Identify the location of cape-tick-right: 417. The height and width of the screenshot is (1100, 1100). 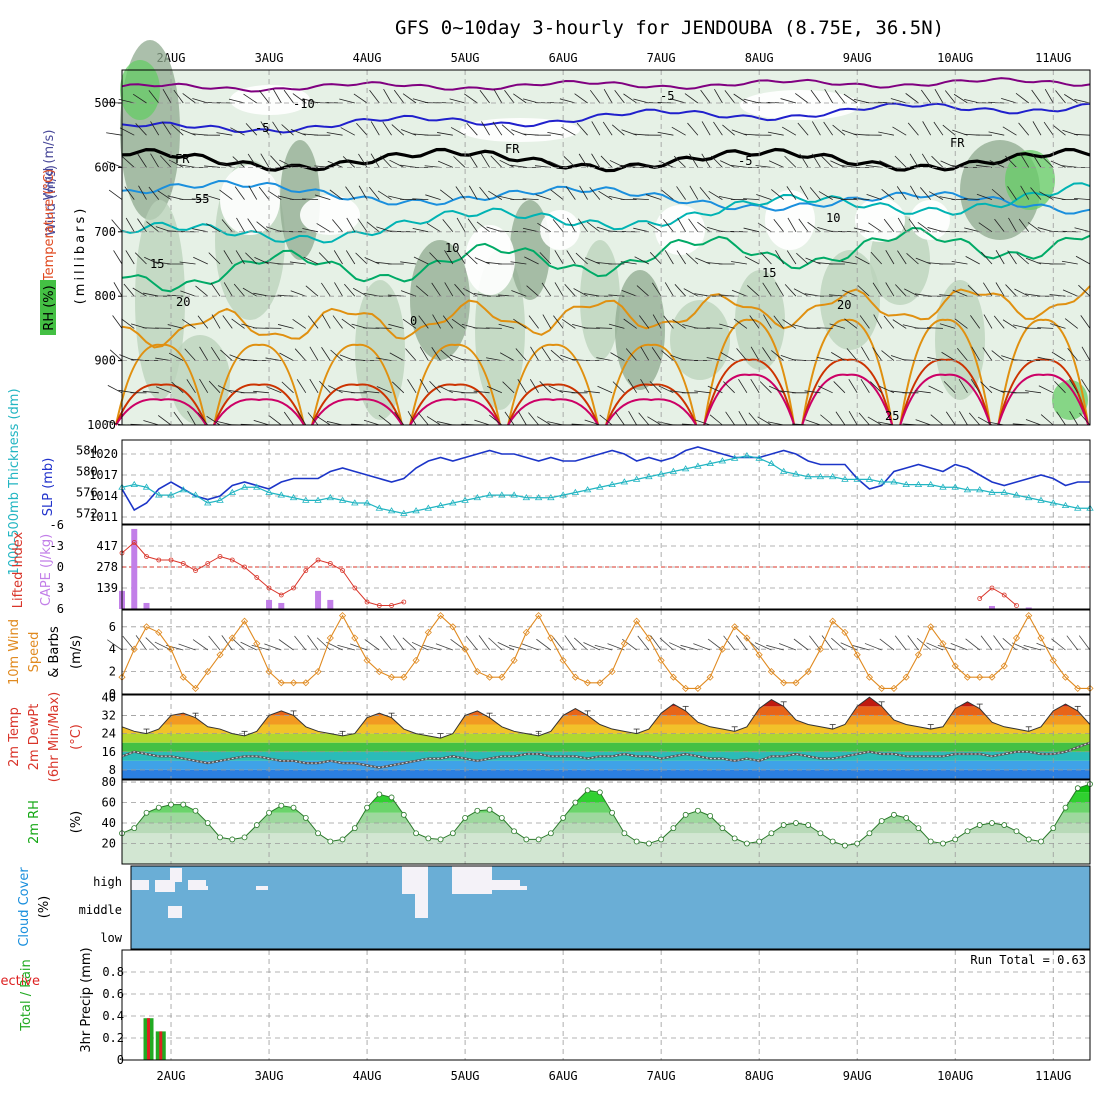
(107, 546).